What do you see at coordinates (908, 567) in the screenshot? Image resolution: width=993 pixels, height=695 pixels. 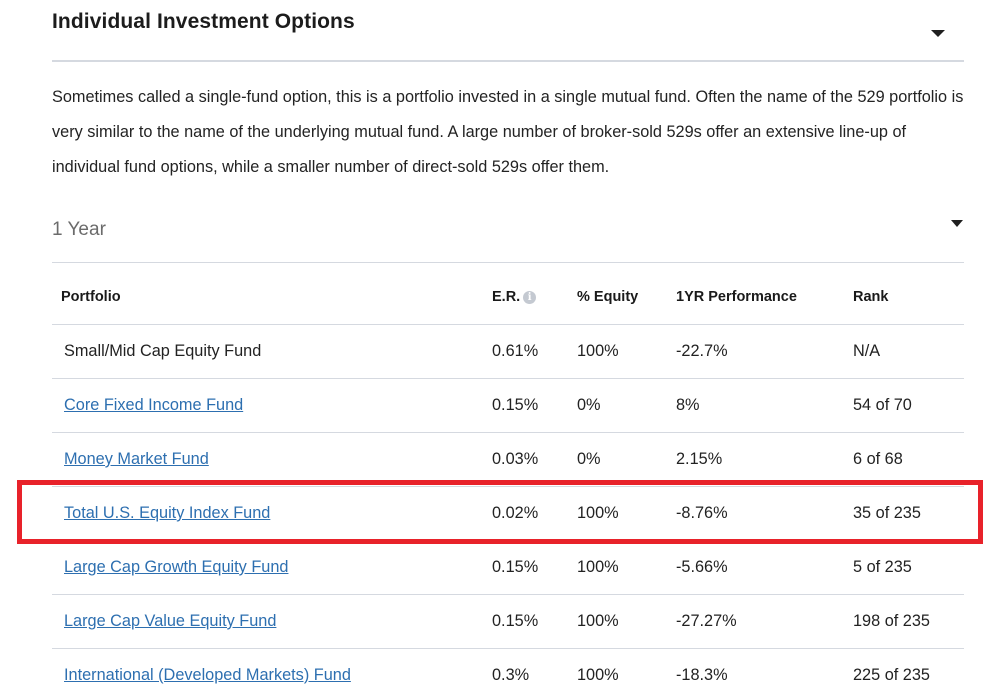 I see `cell-rank: 5 of 235` at bounding box center [908, 567].